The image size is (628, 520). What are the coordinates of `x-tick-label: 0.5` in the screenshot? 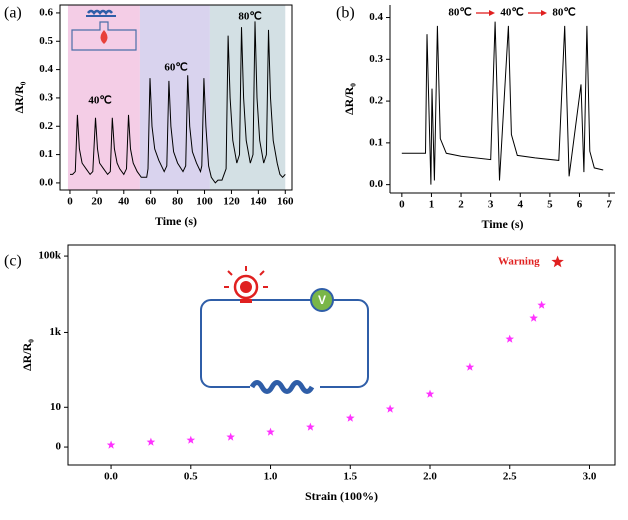 It's located at (191, 477).